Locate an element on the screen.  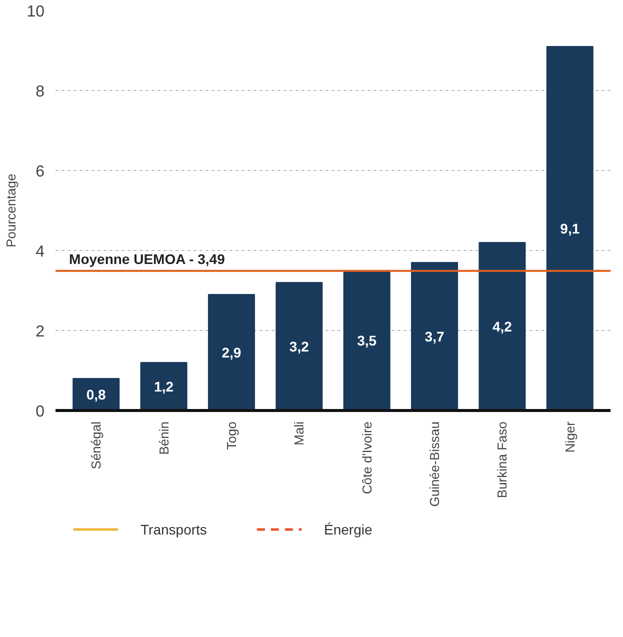
data-label: 3,7 is located at coordinates (434, 336).